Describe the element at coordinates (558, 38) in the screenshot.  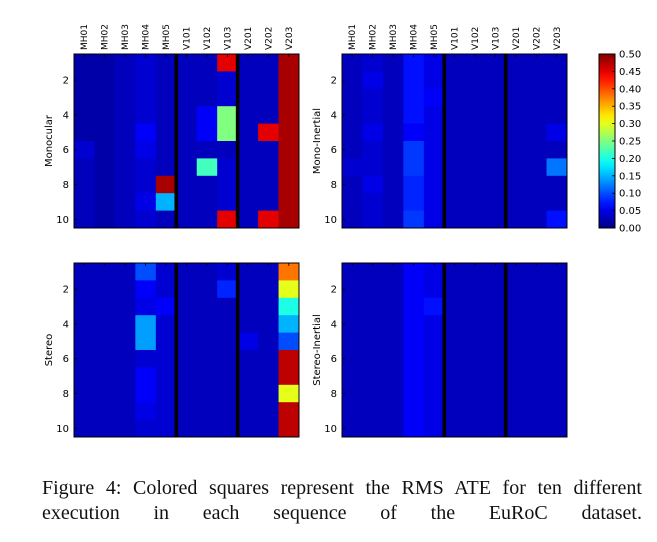
I see `column-tick-label: V203` at that location.